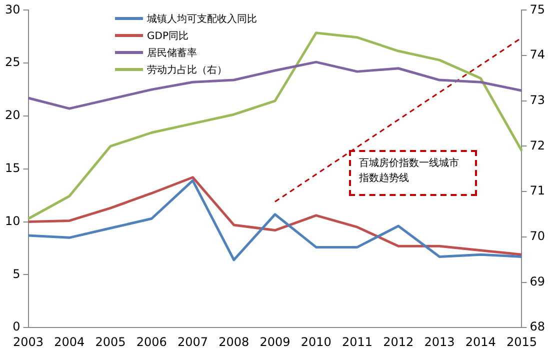 This screenshot has height=353, width=550. Describe the element at coordinates (439, 341) in the screenshot. I see `x-tick-label: 2013` at that location.